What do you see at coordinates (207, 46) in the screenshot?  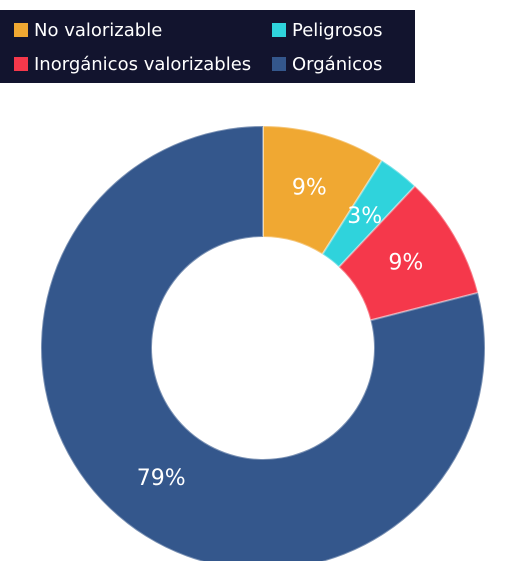 I see `legend-background` at bounding box center [207, 46].